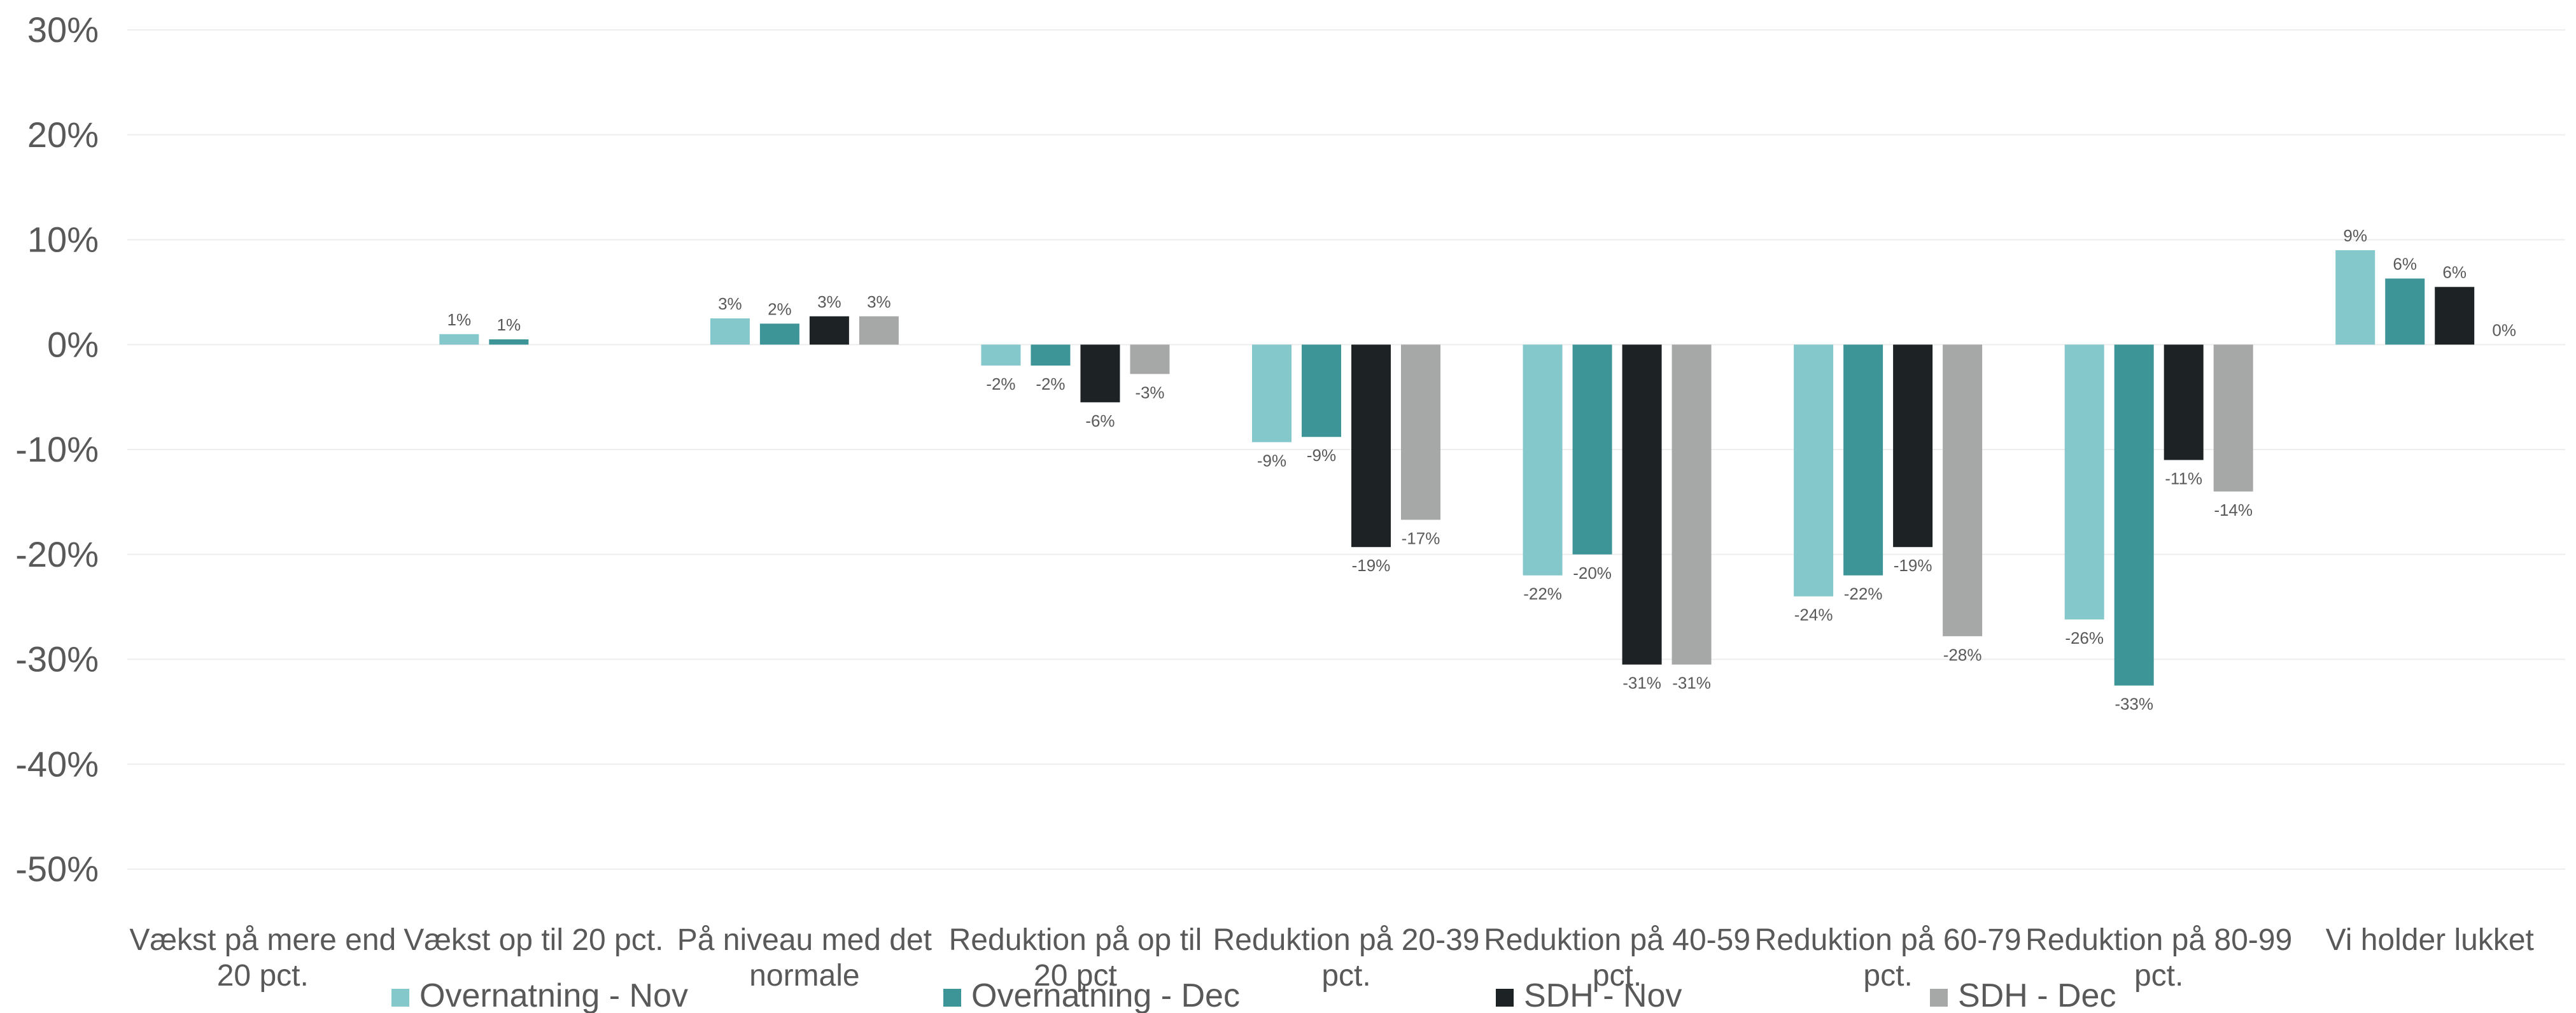  Describe the element at coordinates (73, 344) in the screenshot. I see `y-tick-label: 0%` at that location.